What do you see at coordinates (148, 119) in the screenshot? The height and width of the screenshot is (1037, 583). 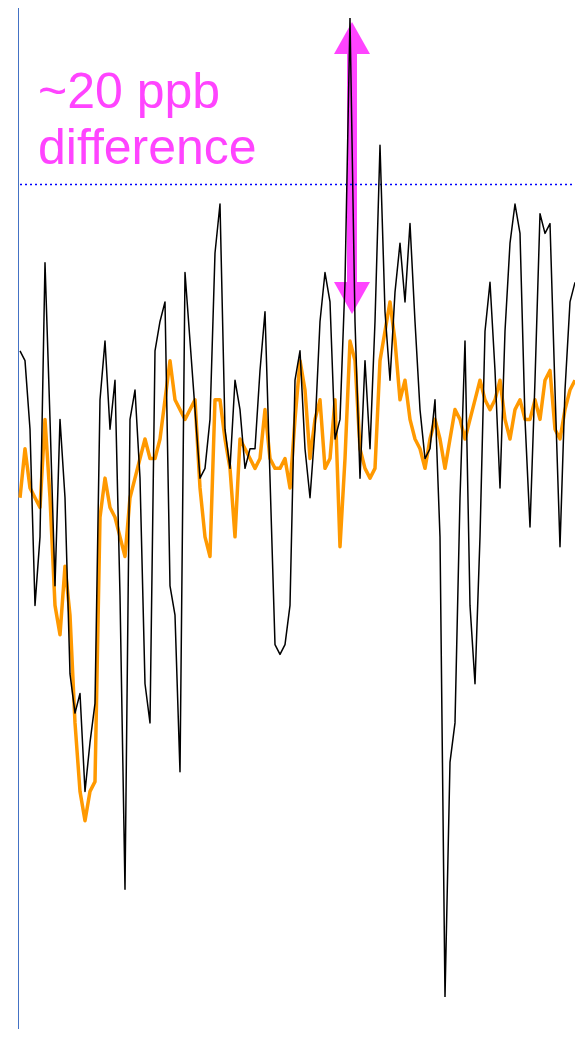 I see `annotation: ~20 ppb difference` at bounding box center [148, 119].